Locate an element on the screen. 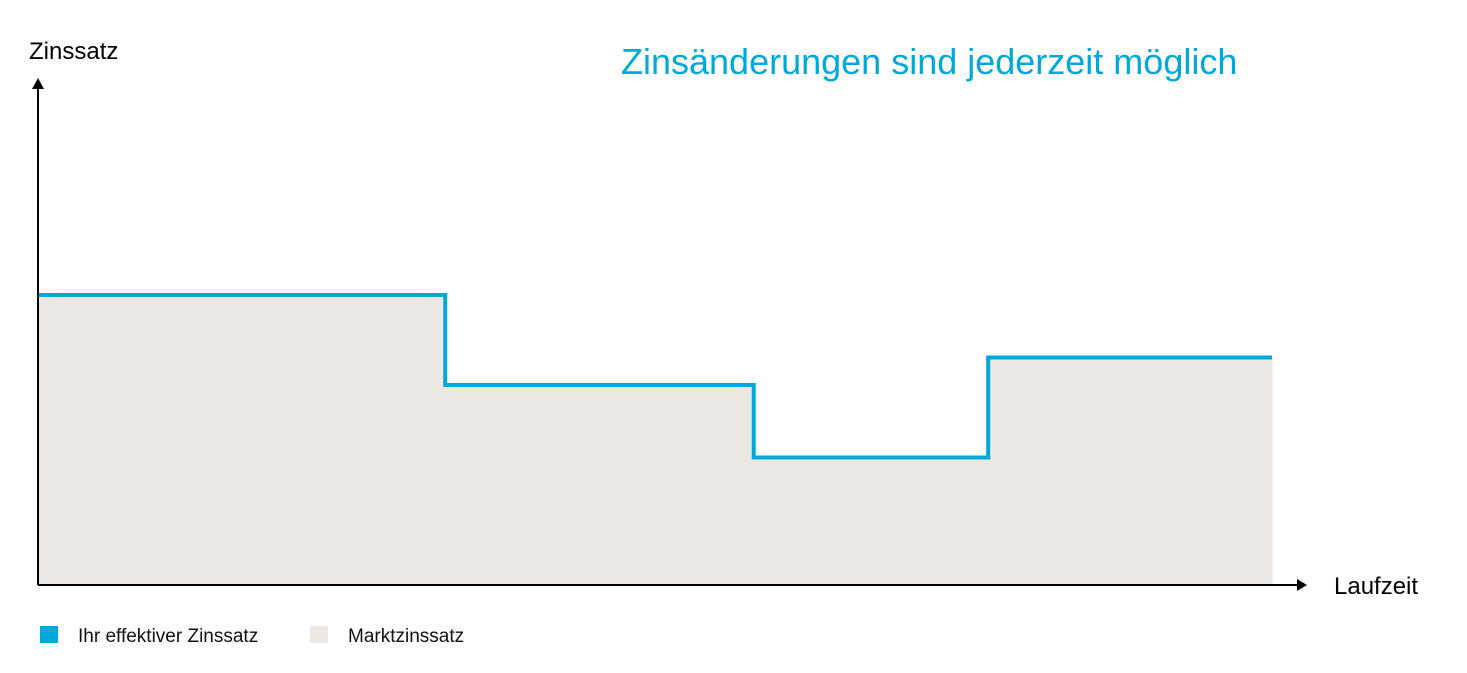 Image resolution: width=1467 pixels, height=673 pixels. x-axis-arrow is located at coordinates (1302, 585).